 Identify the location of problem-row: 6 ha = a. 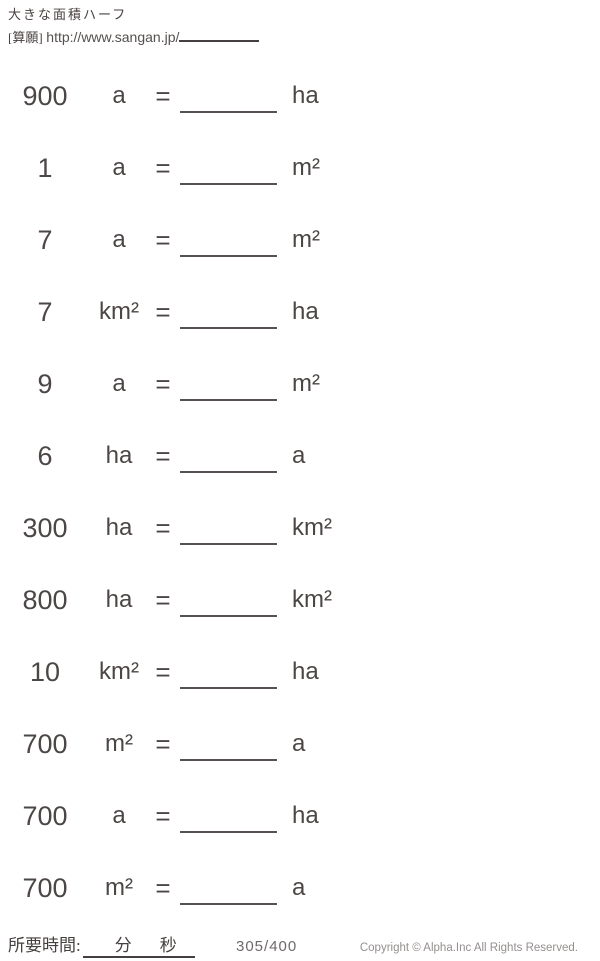
(300, 456).